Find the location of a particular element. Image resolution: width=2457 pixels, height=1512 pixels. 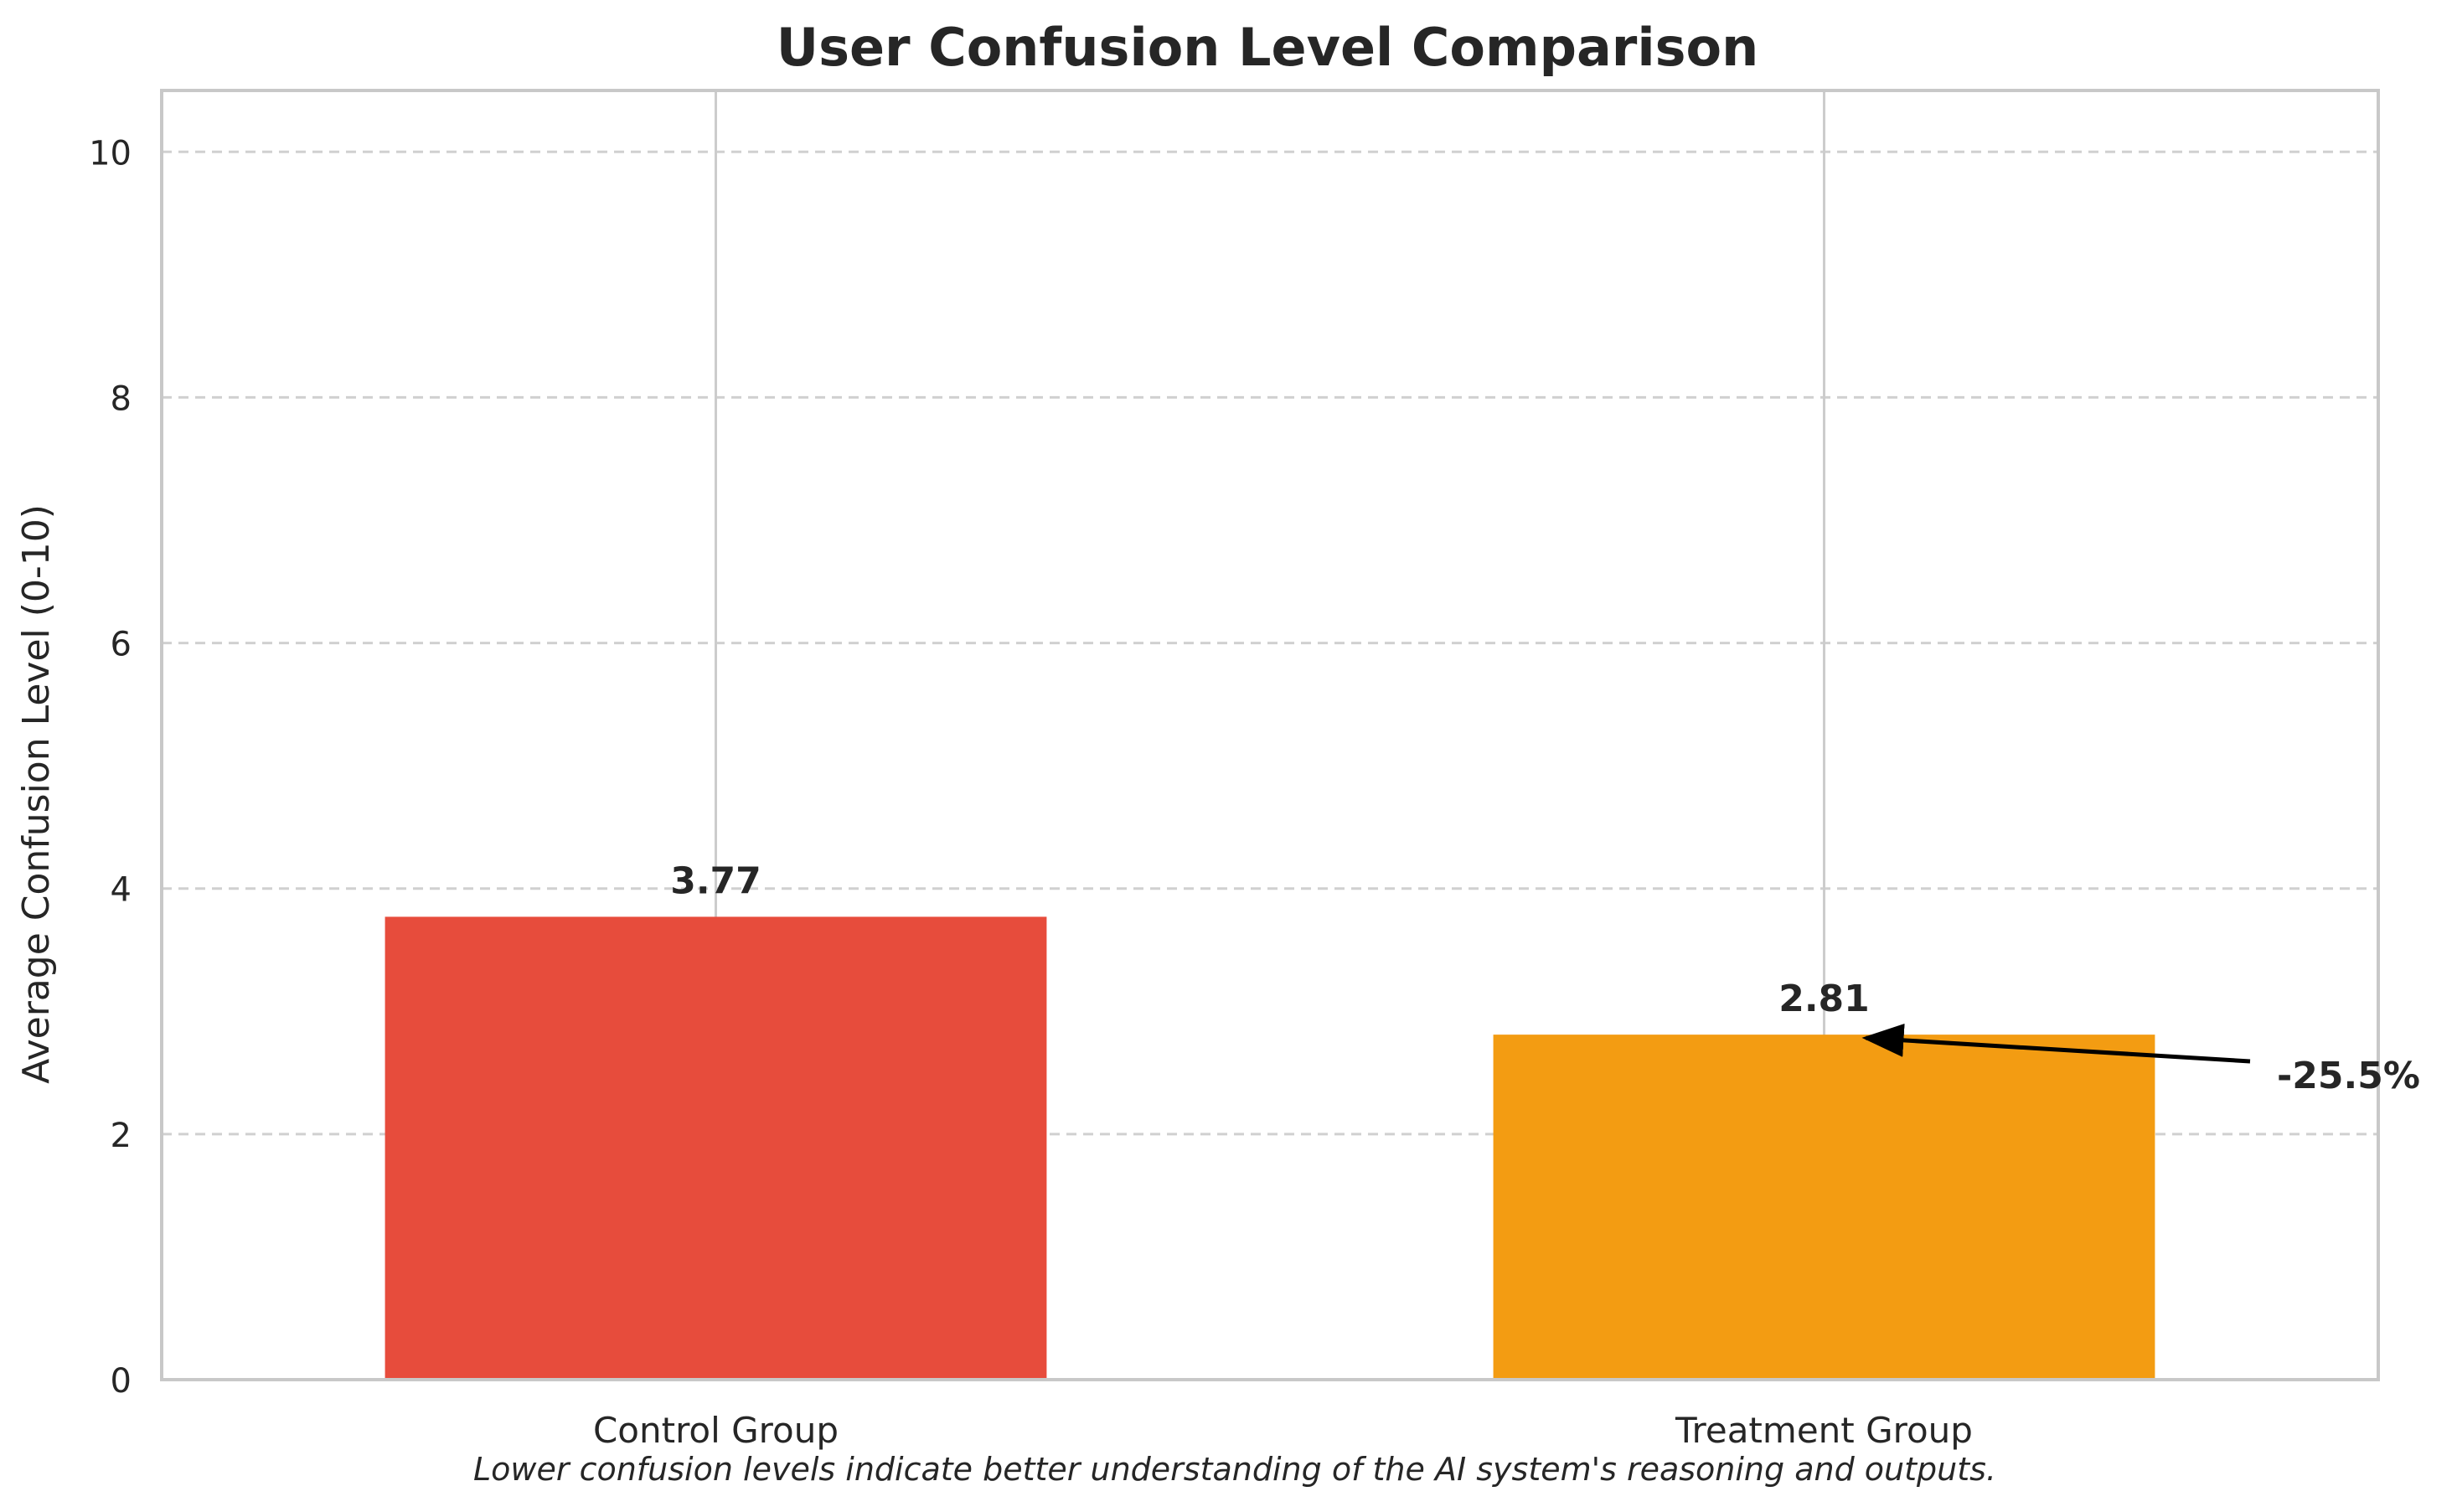

y-tick-label: 4 is located at coordinates (121, 890).